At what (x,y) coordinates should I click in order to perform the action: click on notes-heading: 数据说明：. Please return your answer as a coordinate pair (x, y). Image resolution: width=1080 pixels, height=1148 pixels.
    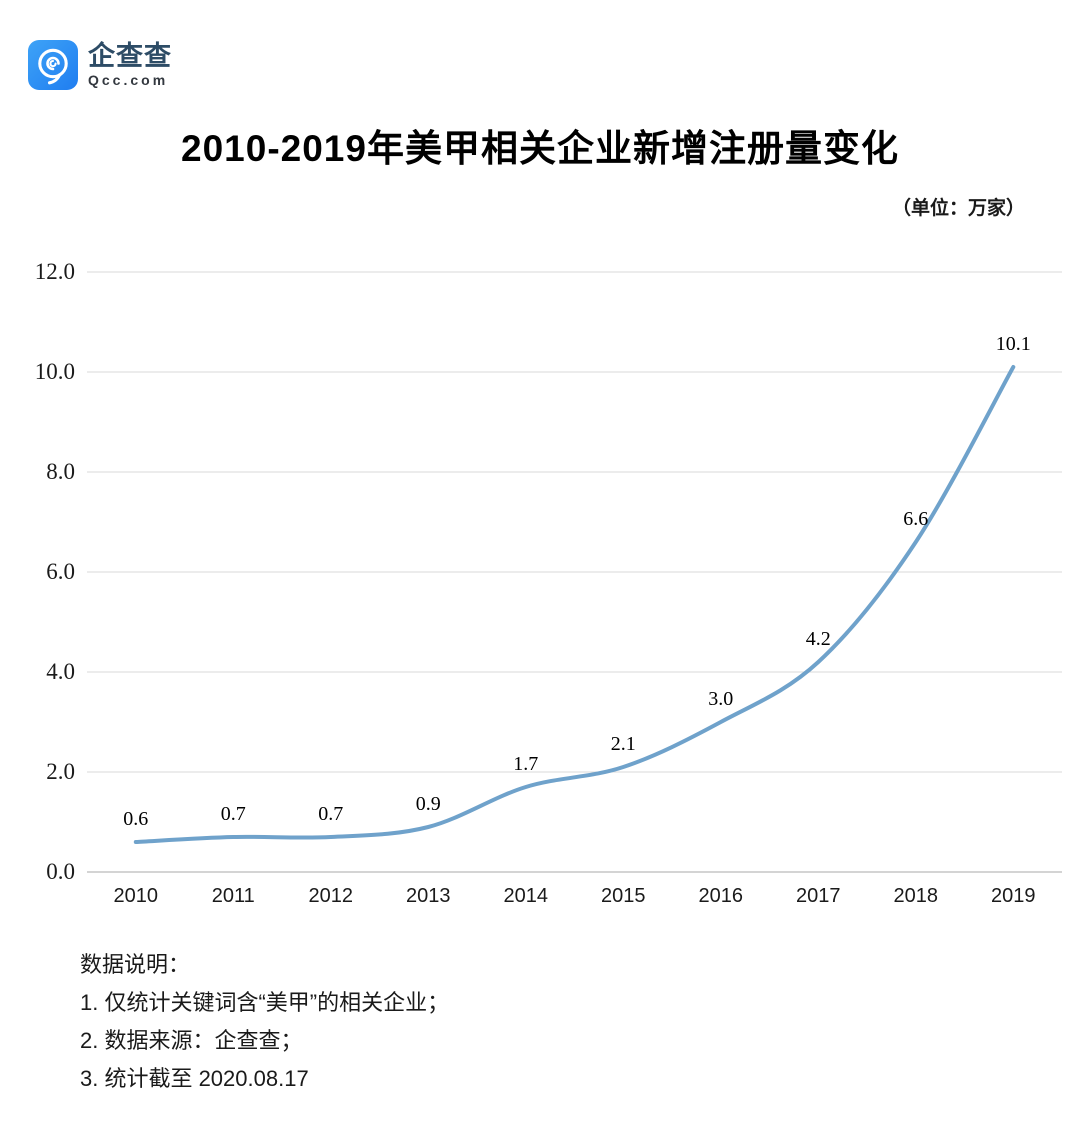
    Looking at the image, I should click on (135, 964).